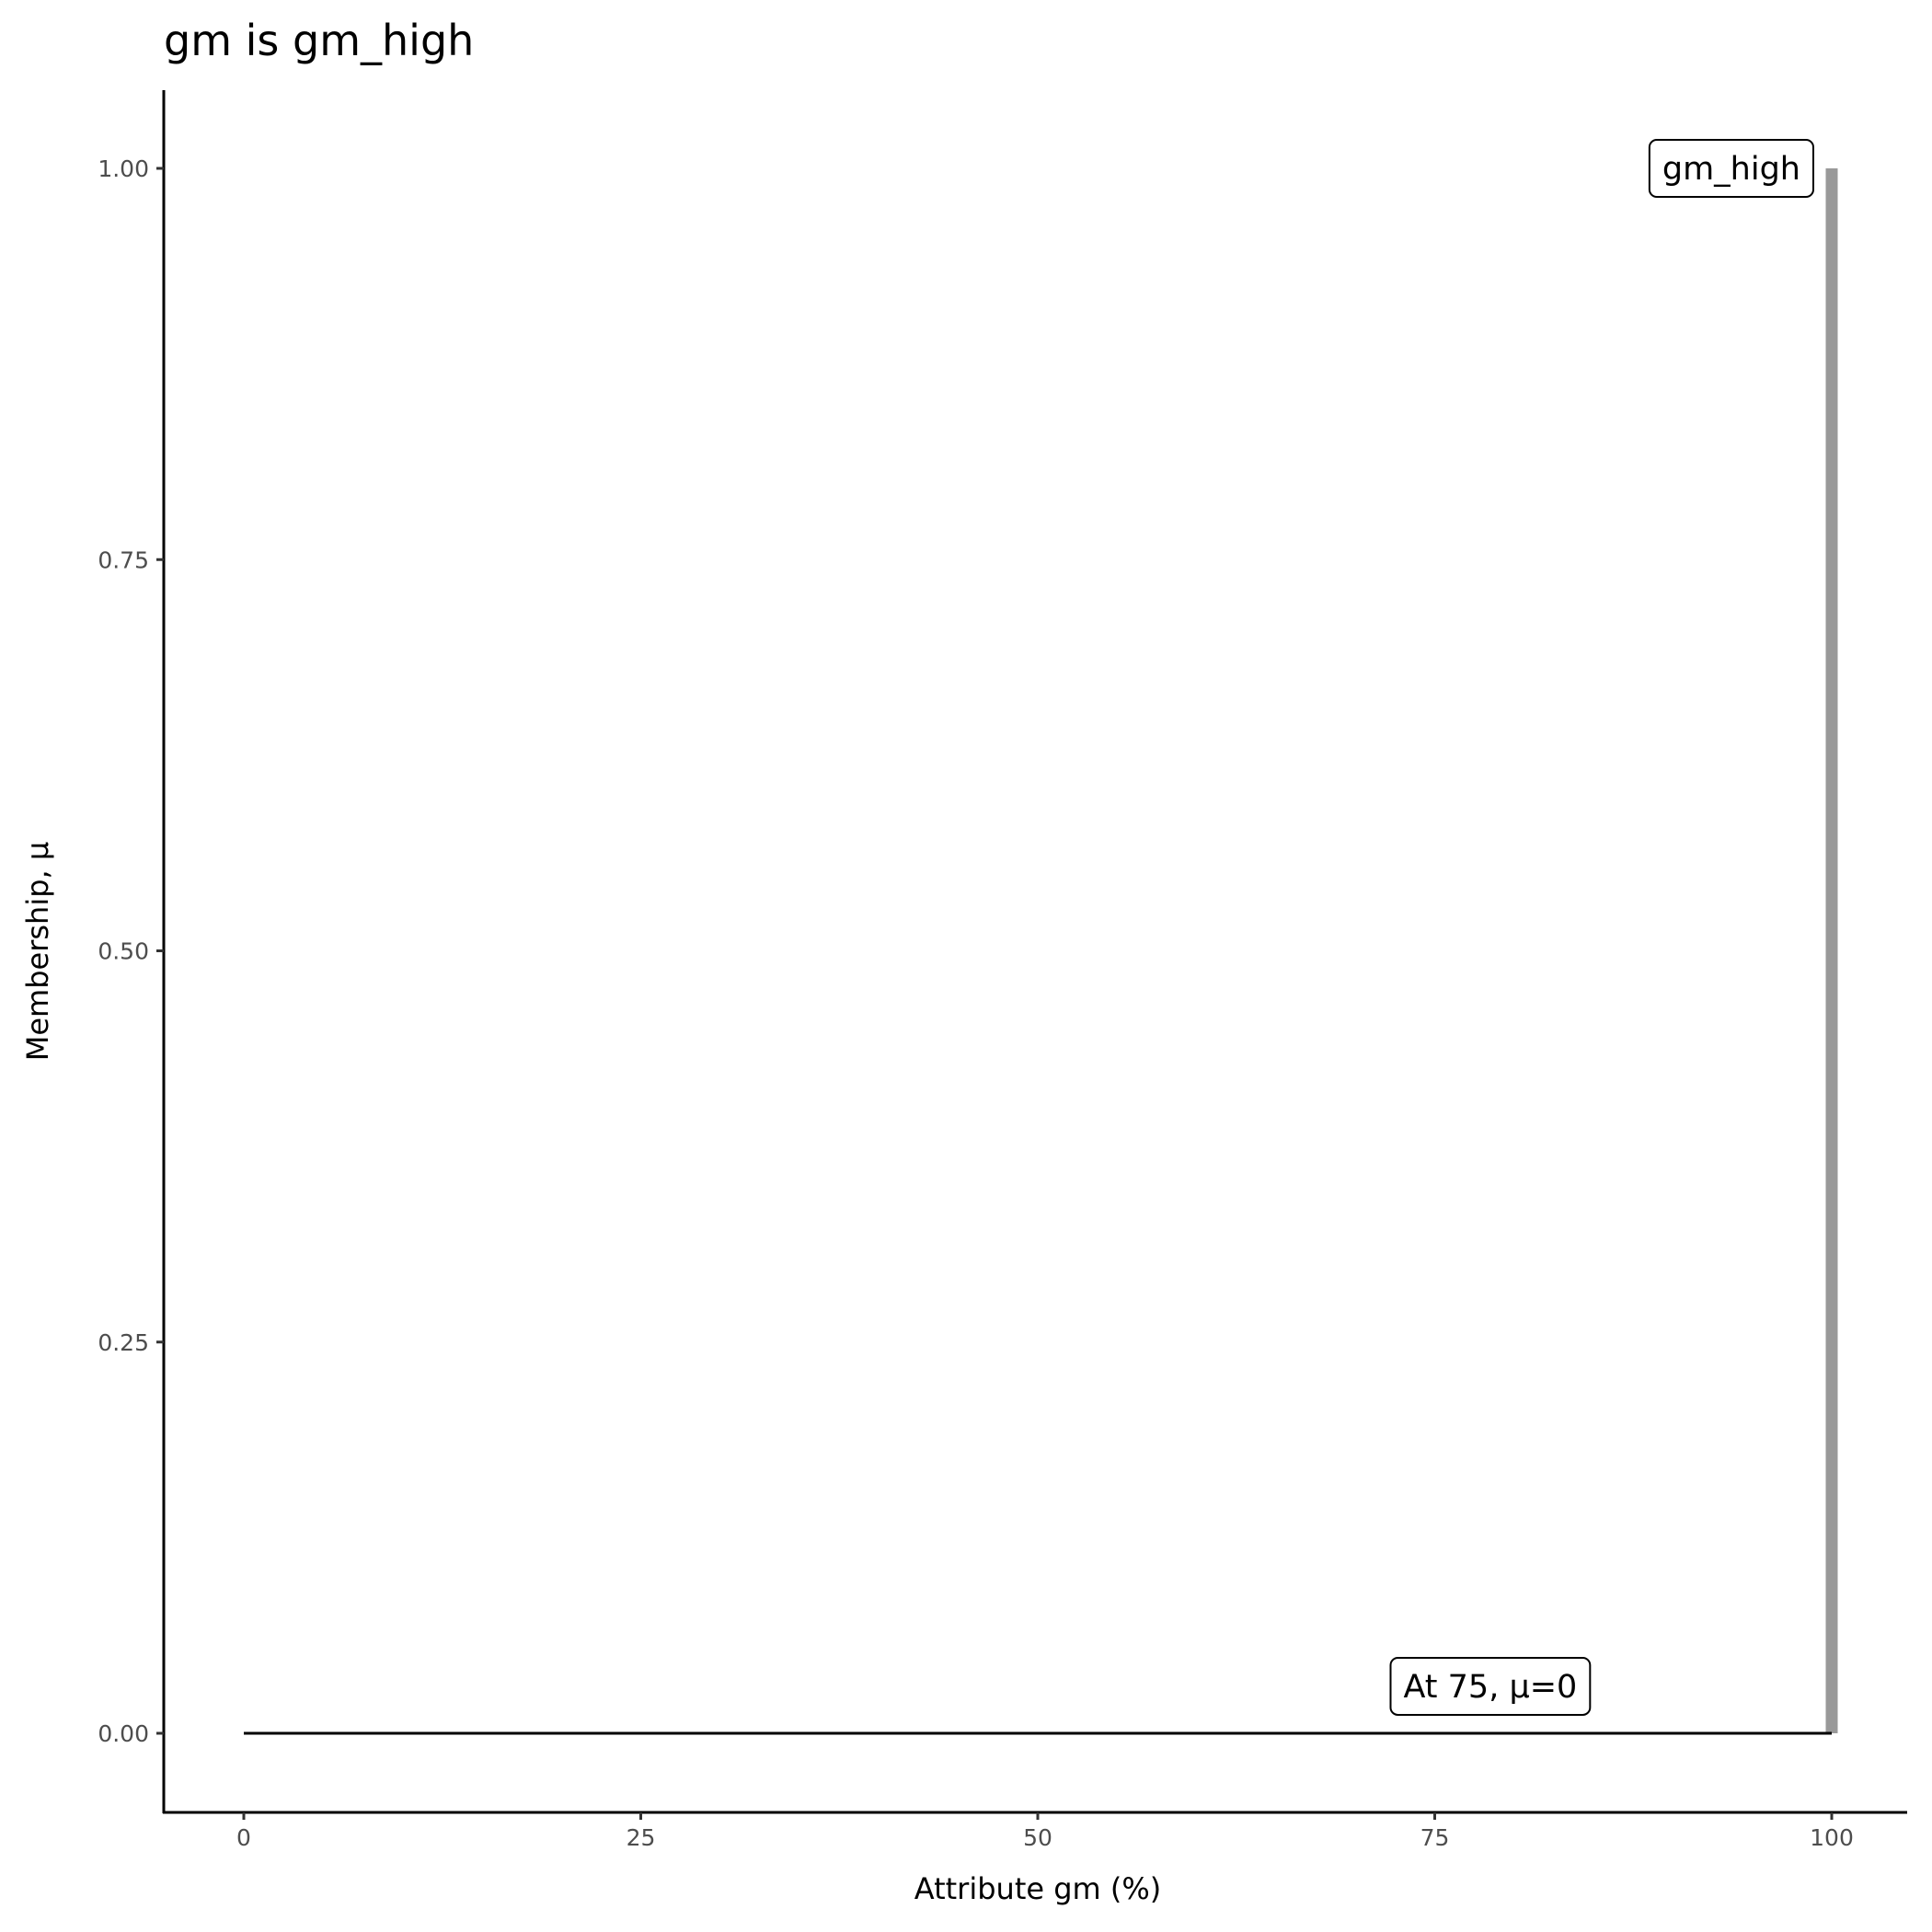  I want to click on y-tick-label: 0.75, so click(123, 559).